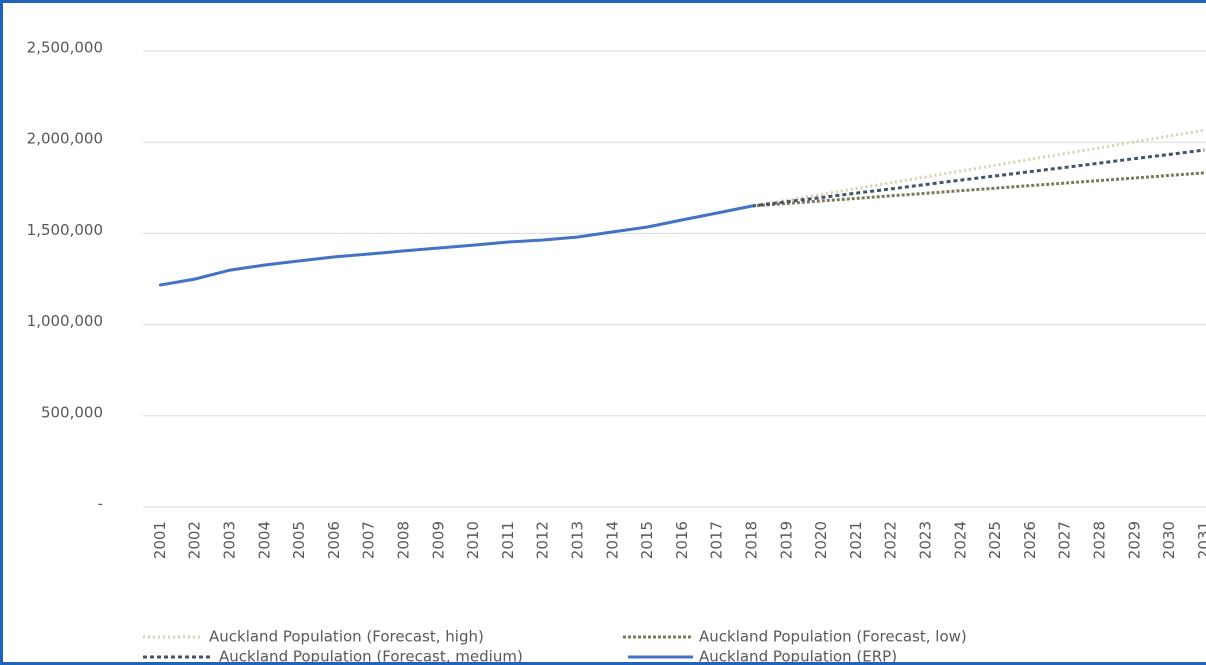  I want to click on x-tick-label: 2023, so click(926, 540).